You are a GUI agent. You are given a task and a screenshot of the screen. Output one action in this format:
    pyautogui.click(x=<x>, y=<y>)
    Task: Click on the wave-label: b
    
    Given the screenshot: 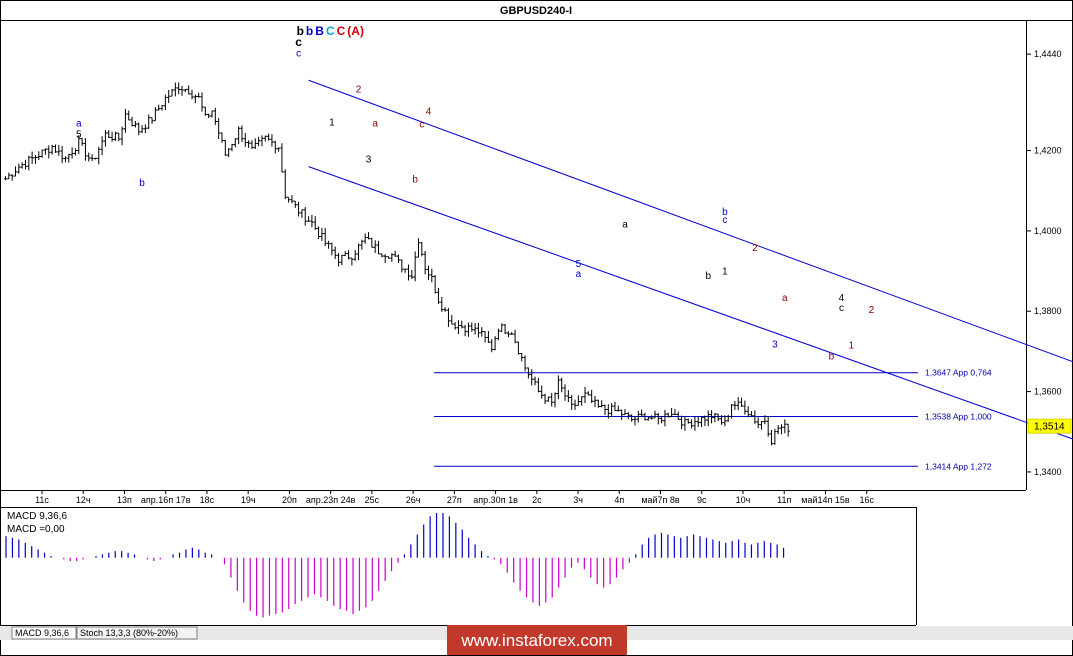 What is the action you would take?
    pyautogui.click(x=832, y=356)
    